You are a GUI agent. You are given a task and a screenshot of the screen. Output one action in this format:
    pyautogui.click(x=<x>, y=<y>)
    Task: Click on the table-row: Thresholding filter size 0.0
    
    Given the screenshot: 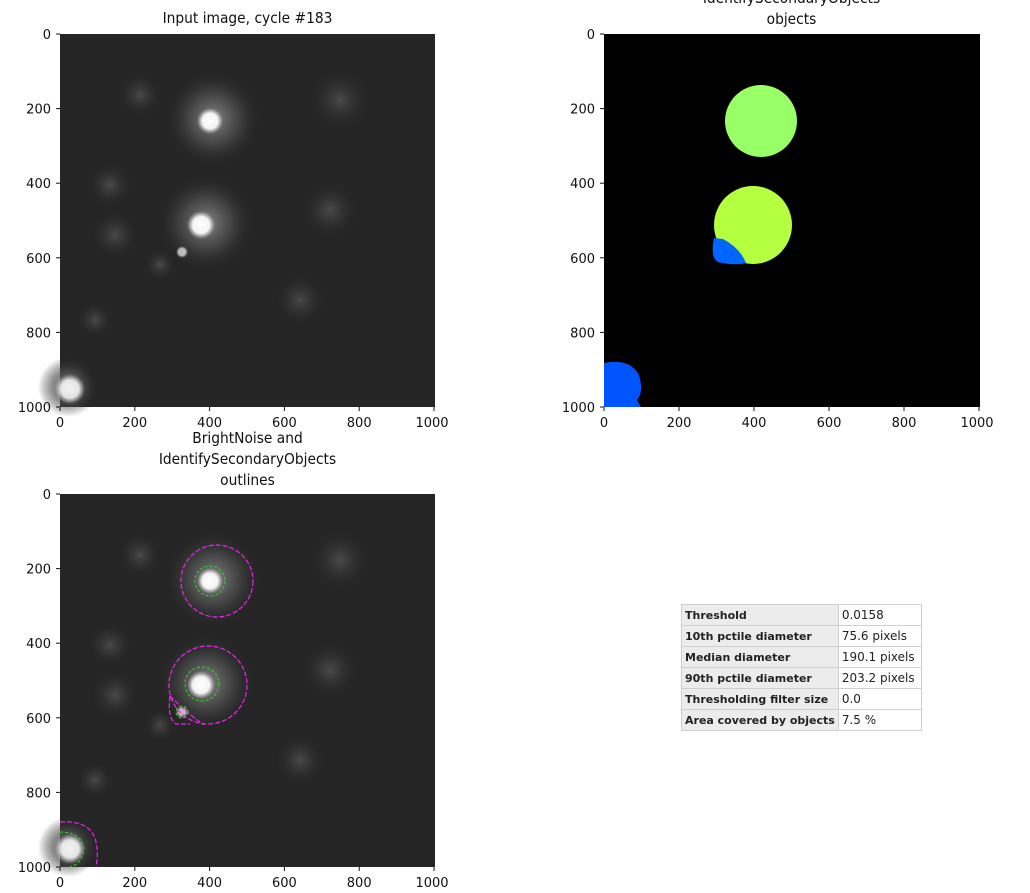 What is the action you would take?
    pyautogui.click(x=801, y=699)
    